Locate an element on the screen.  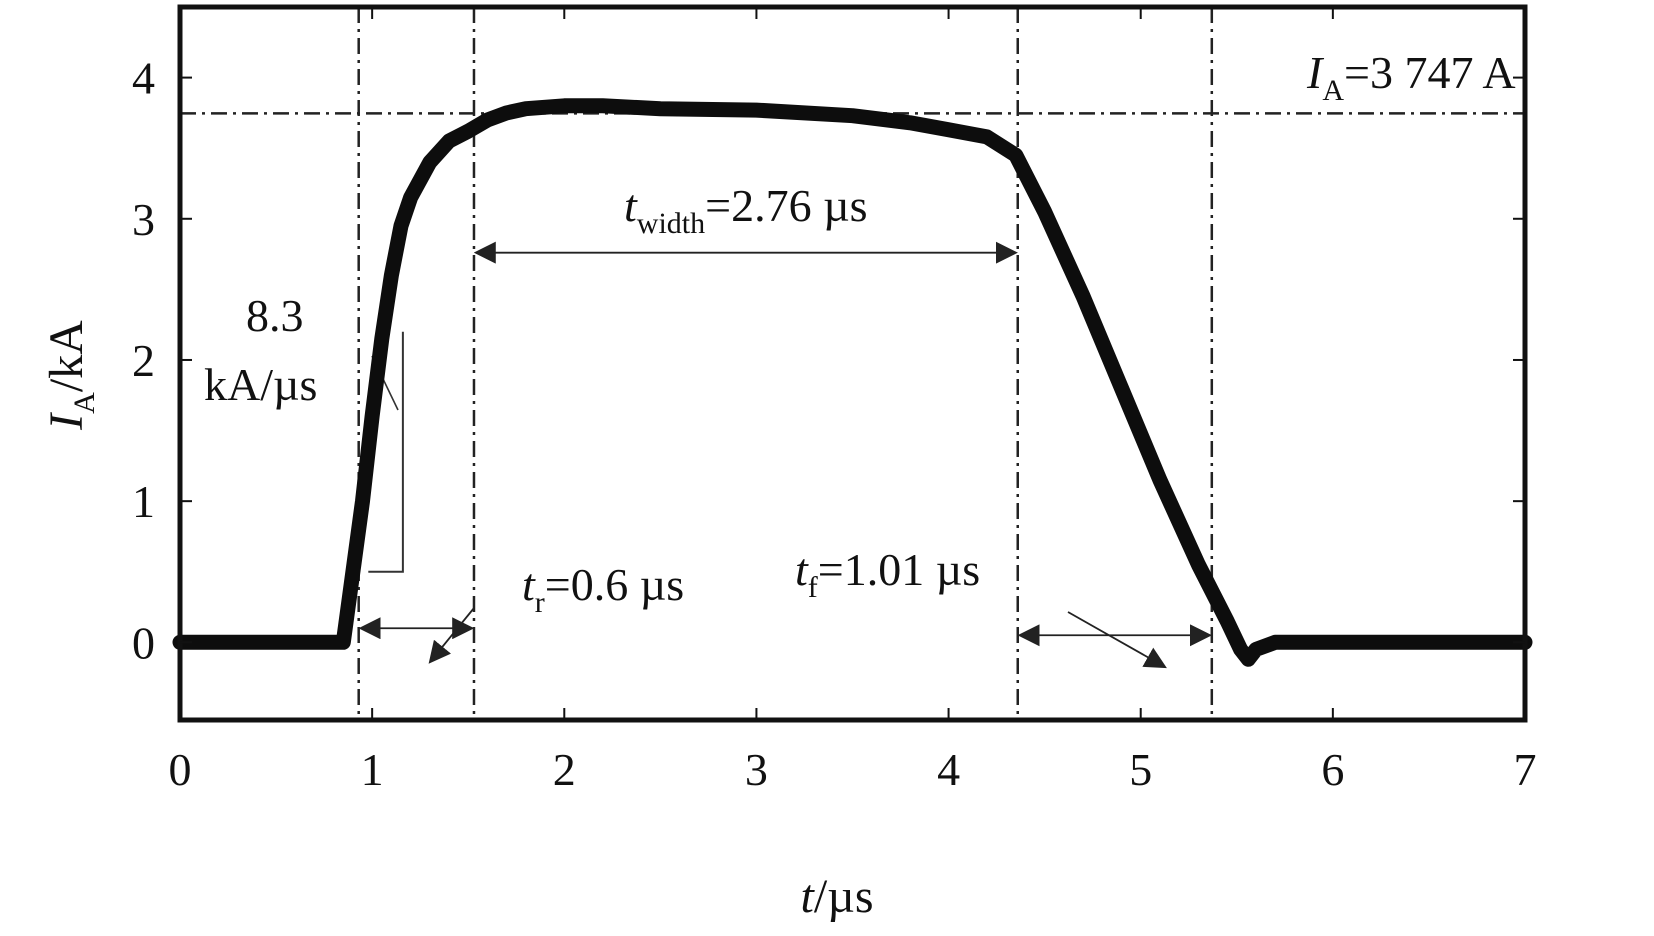
slope-unit-label: kA/µs is located at coordinates (260, 384).